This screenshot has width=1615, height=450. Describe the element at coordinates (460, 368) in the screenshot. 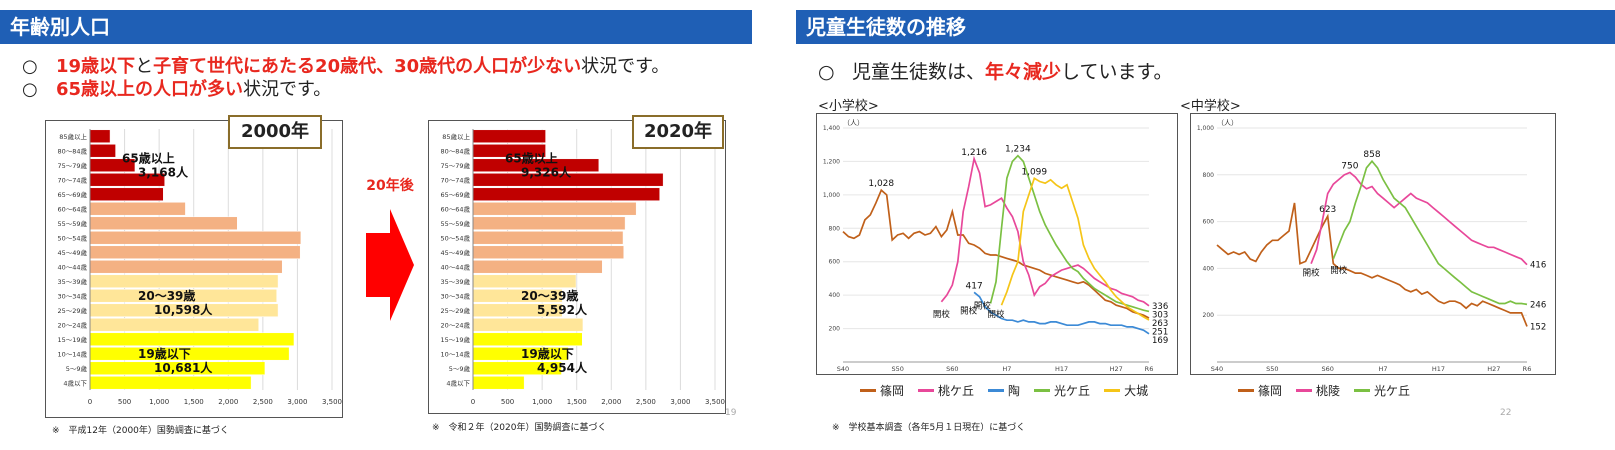

I see `y-tick-label: 5～9歳` at that location.